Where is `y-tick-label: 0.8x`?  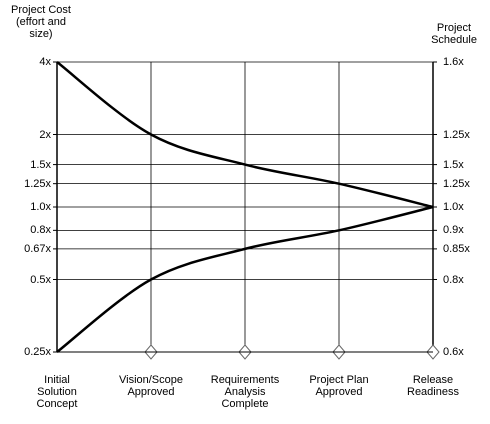 y-tick-label: 0.8x is located at coordinates (40, 230).